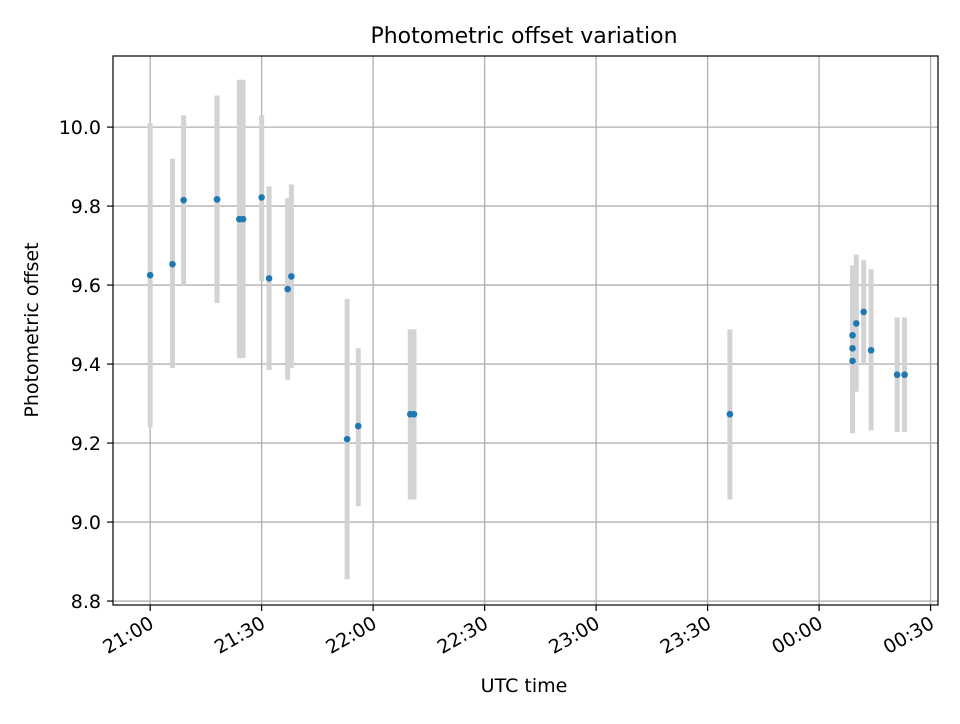 The image size is (960, 724). What do you see at coordinates (86, 602) in the screenshot?
I see `y-tick-label: 8.8` at bounding box center [86, 602].